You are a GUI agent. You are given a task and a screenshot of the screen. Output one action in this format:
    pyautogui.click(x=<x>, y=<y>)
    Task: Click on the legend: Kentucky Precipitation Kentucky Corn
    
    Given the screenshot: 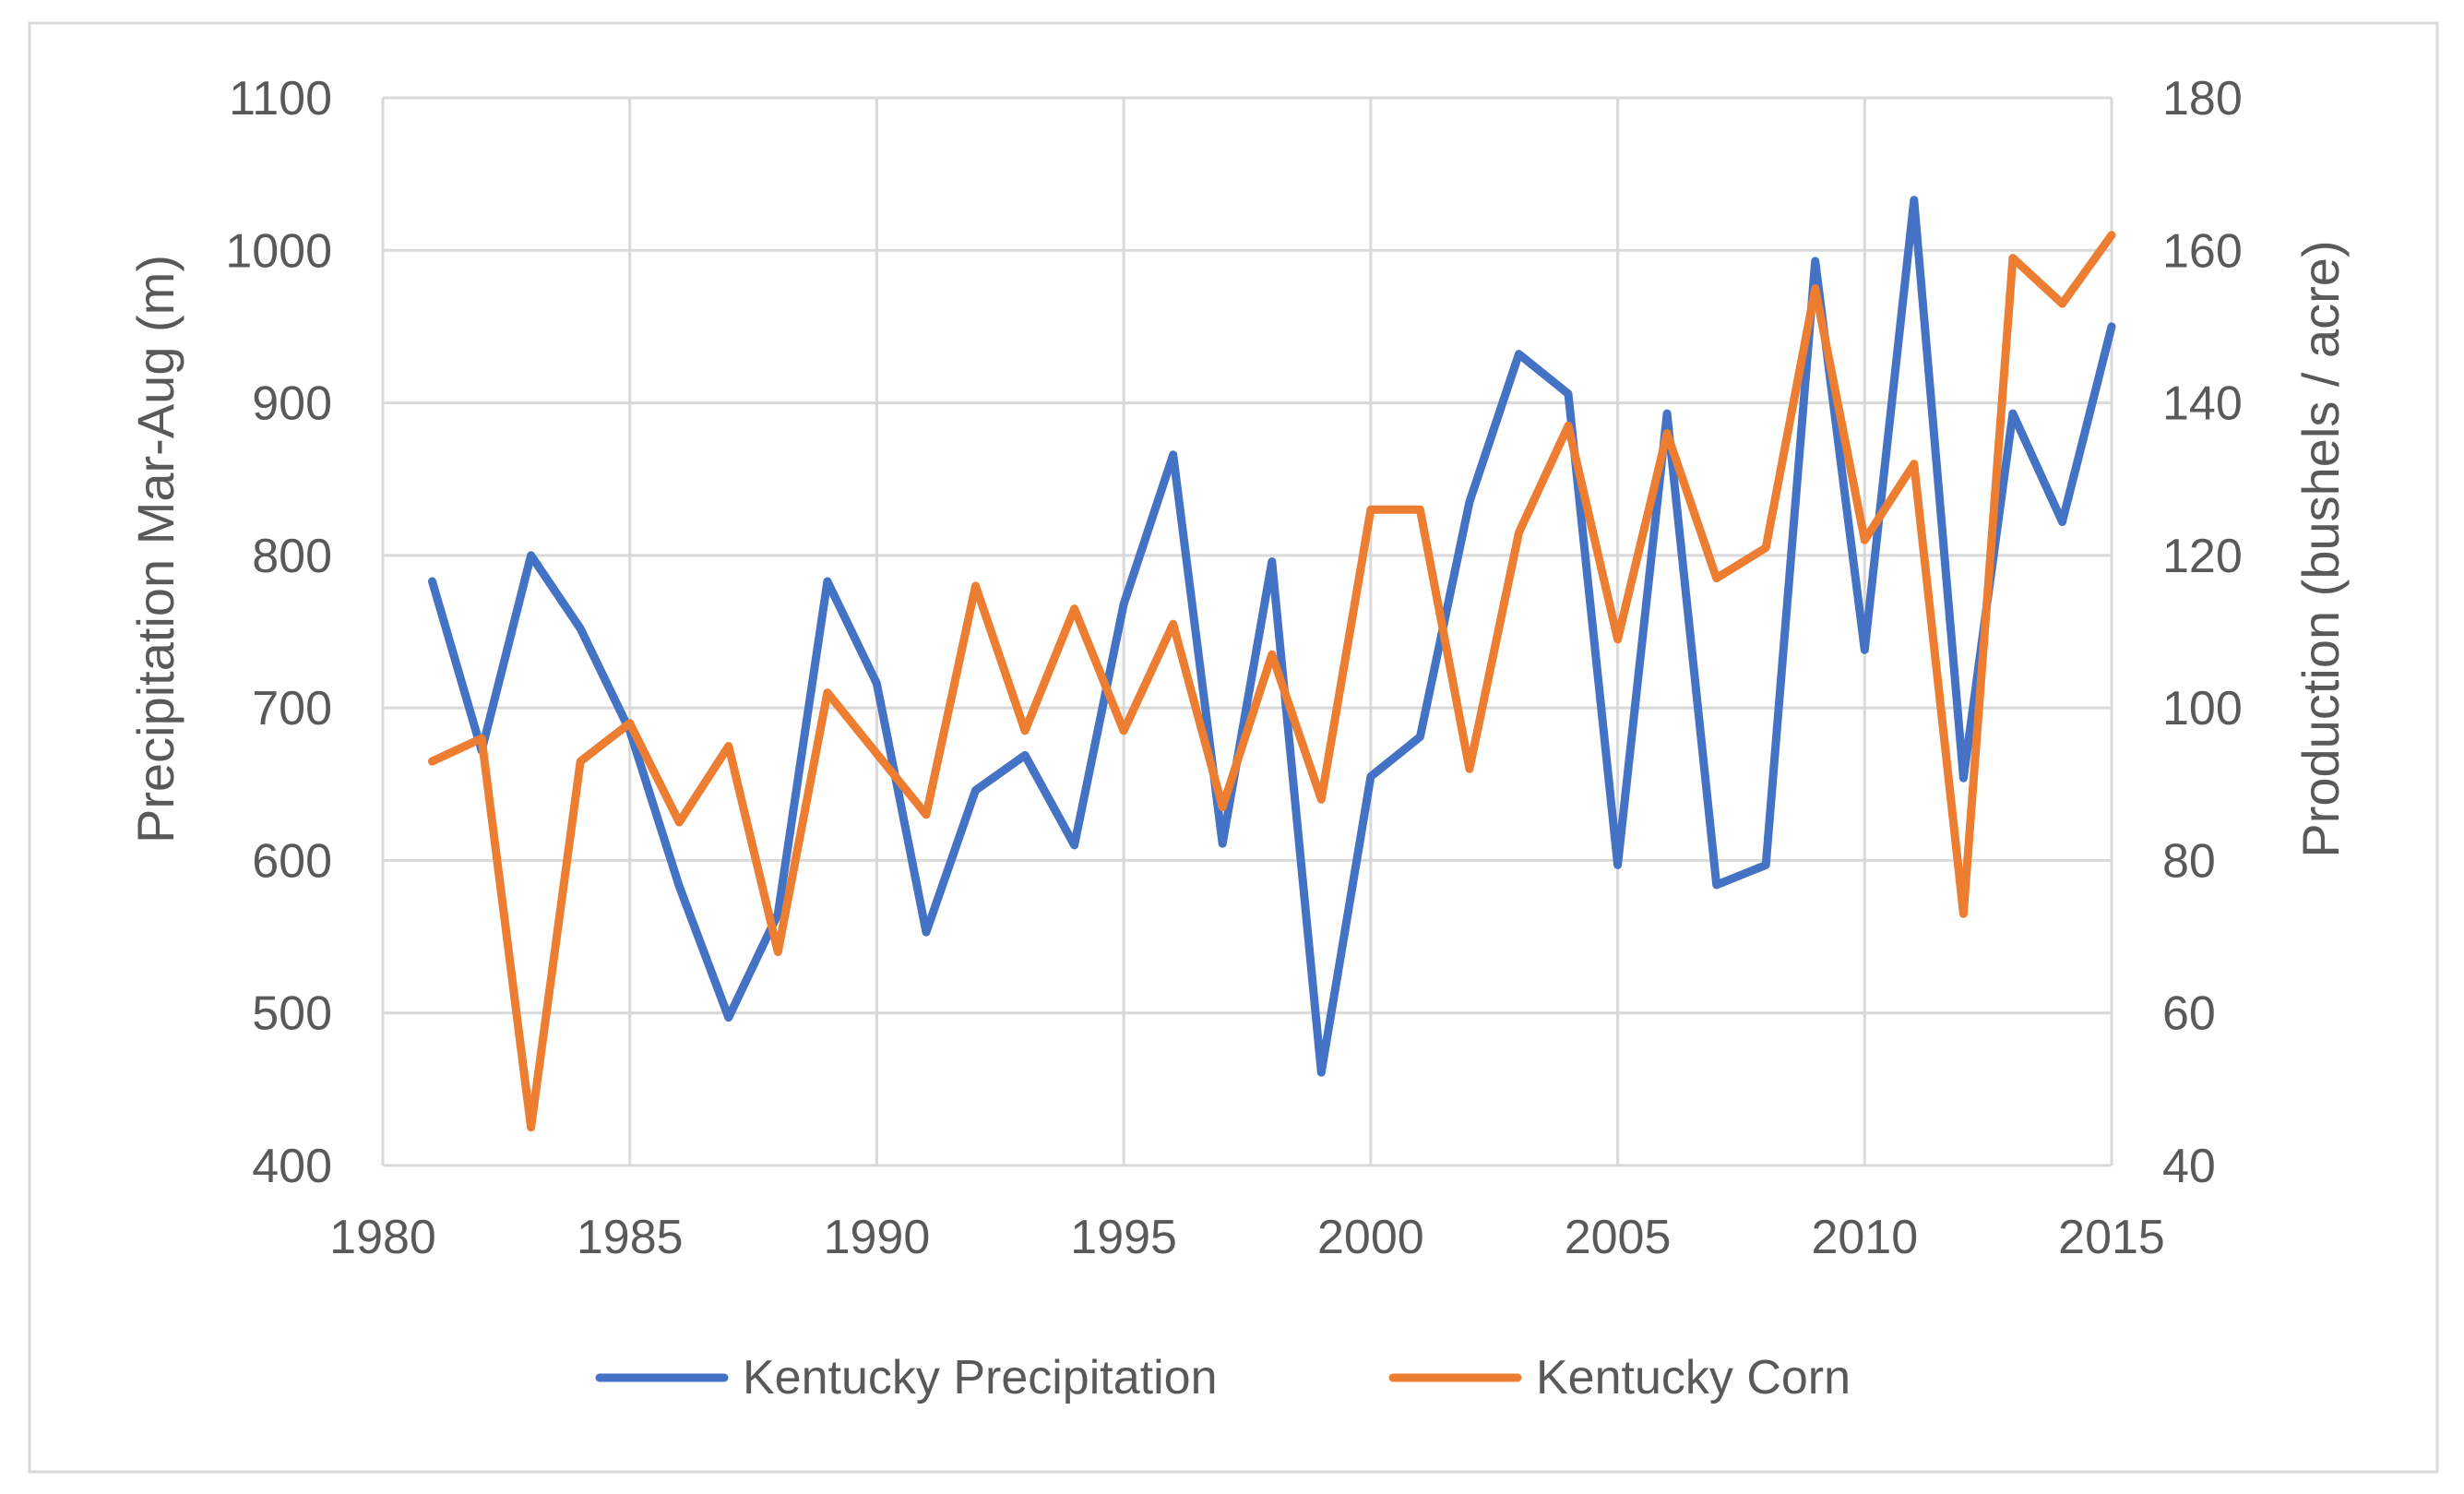 What is the action you would take?
    pyautogui.click(x=1223, y=1377)
    